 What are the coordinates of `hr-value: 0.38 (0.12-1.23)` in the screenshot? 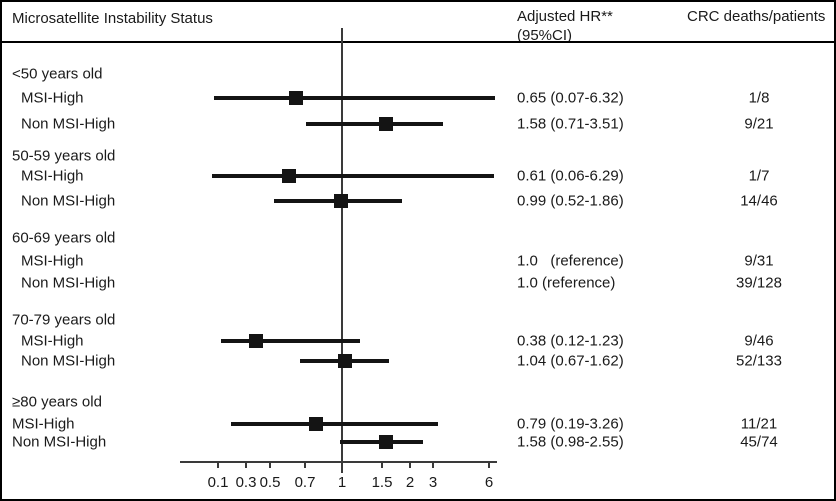 It's located at (570, 341).